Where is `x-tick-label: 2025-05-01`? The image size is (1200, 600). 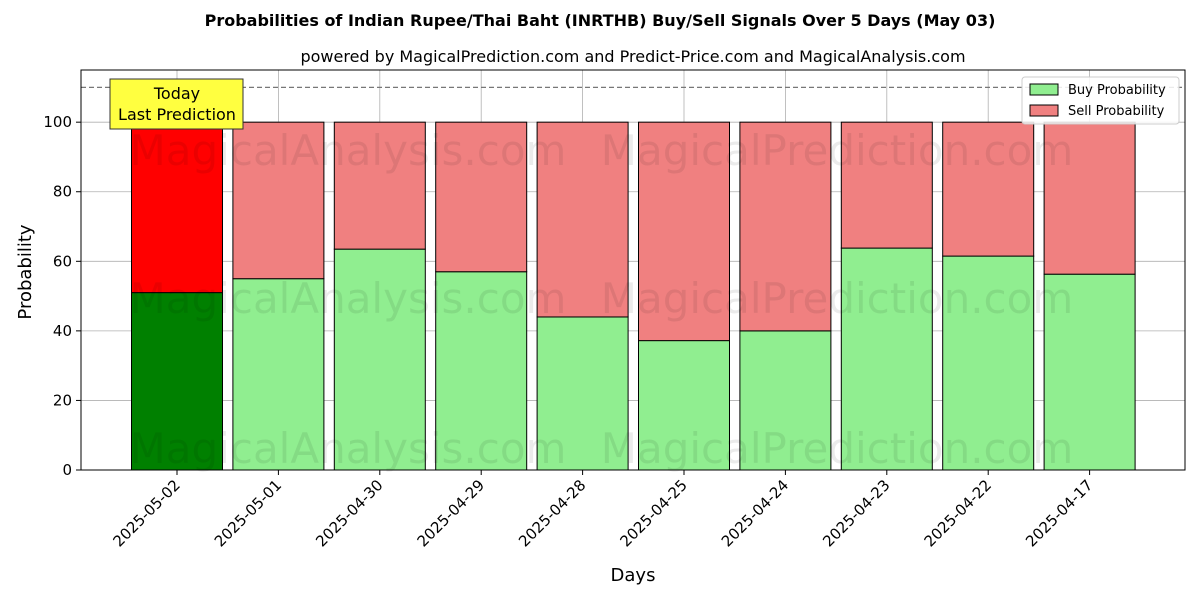 x-tick-label: 2025-05-01 is located at coordinates (248, 513).